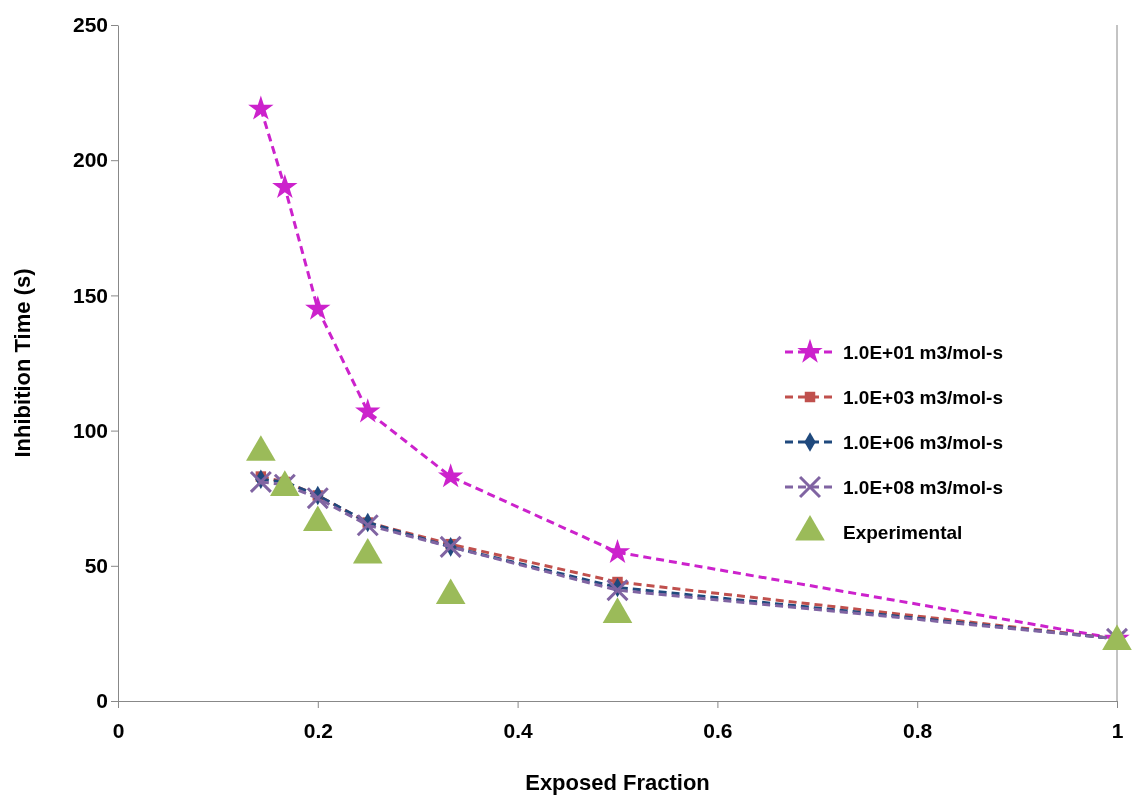 This screenshot has width=1139, height=802. I want to click on x-tick-label: 1, so click(1117, 731).